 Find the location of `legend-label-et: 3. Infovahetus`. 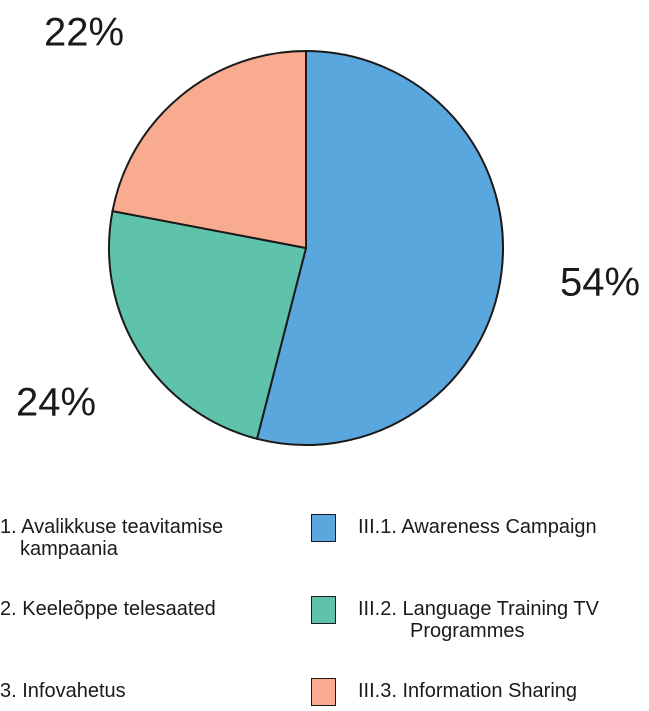

legend-label-et: 3. Infovahetus is located at coordinates (63, 691).